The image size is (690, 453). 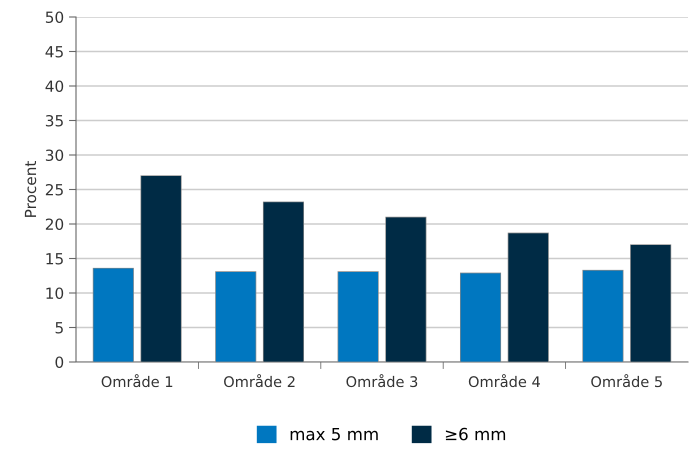 I want to click on x-tick-label: Område 5, so click(x=626, y=381).